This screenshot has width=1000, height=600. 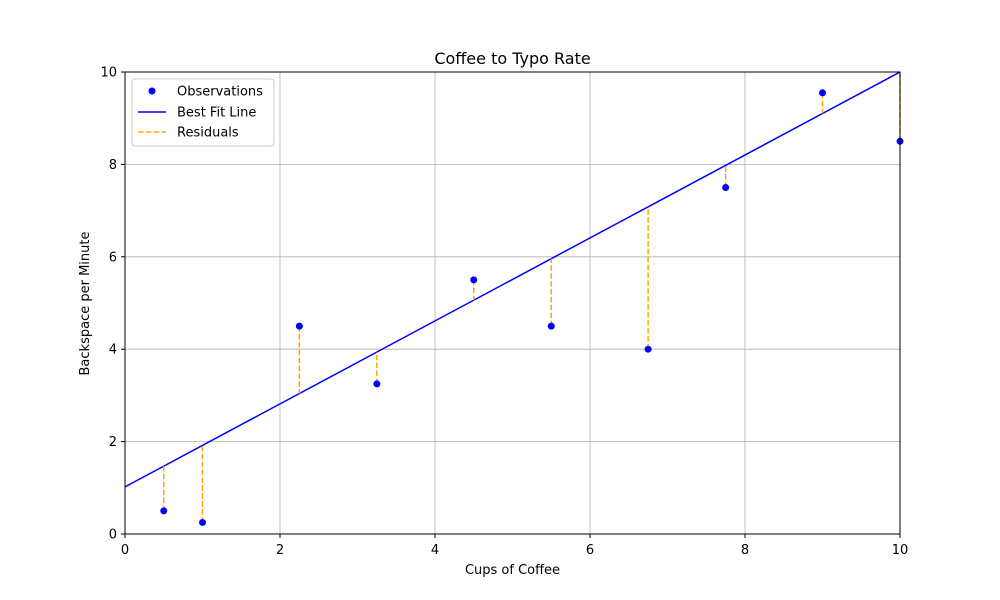 I want to click on x-tick-label: 2, so click(x=280, y=550).